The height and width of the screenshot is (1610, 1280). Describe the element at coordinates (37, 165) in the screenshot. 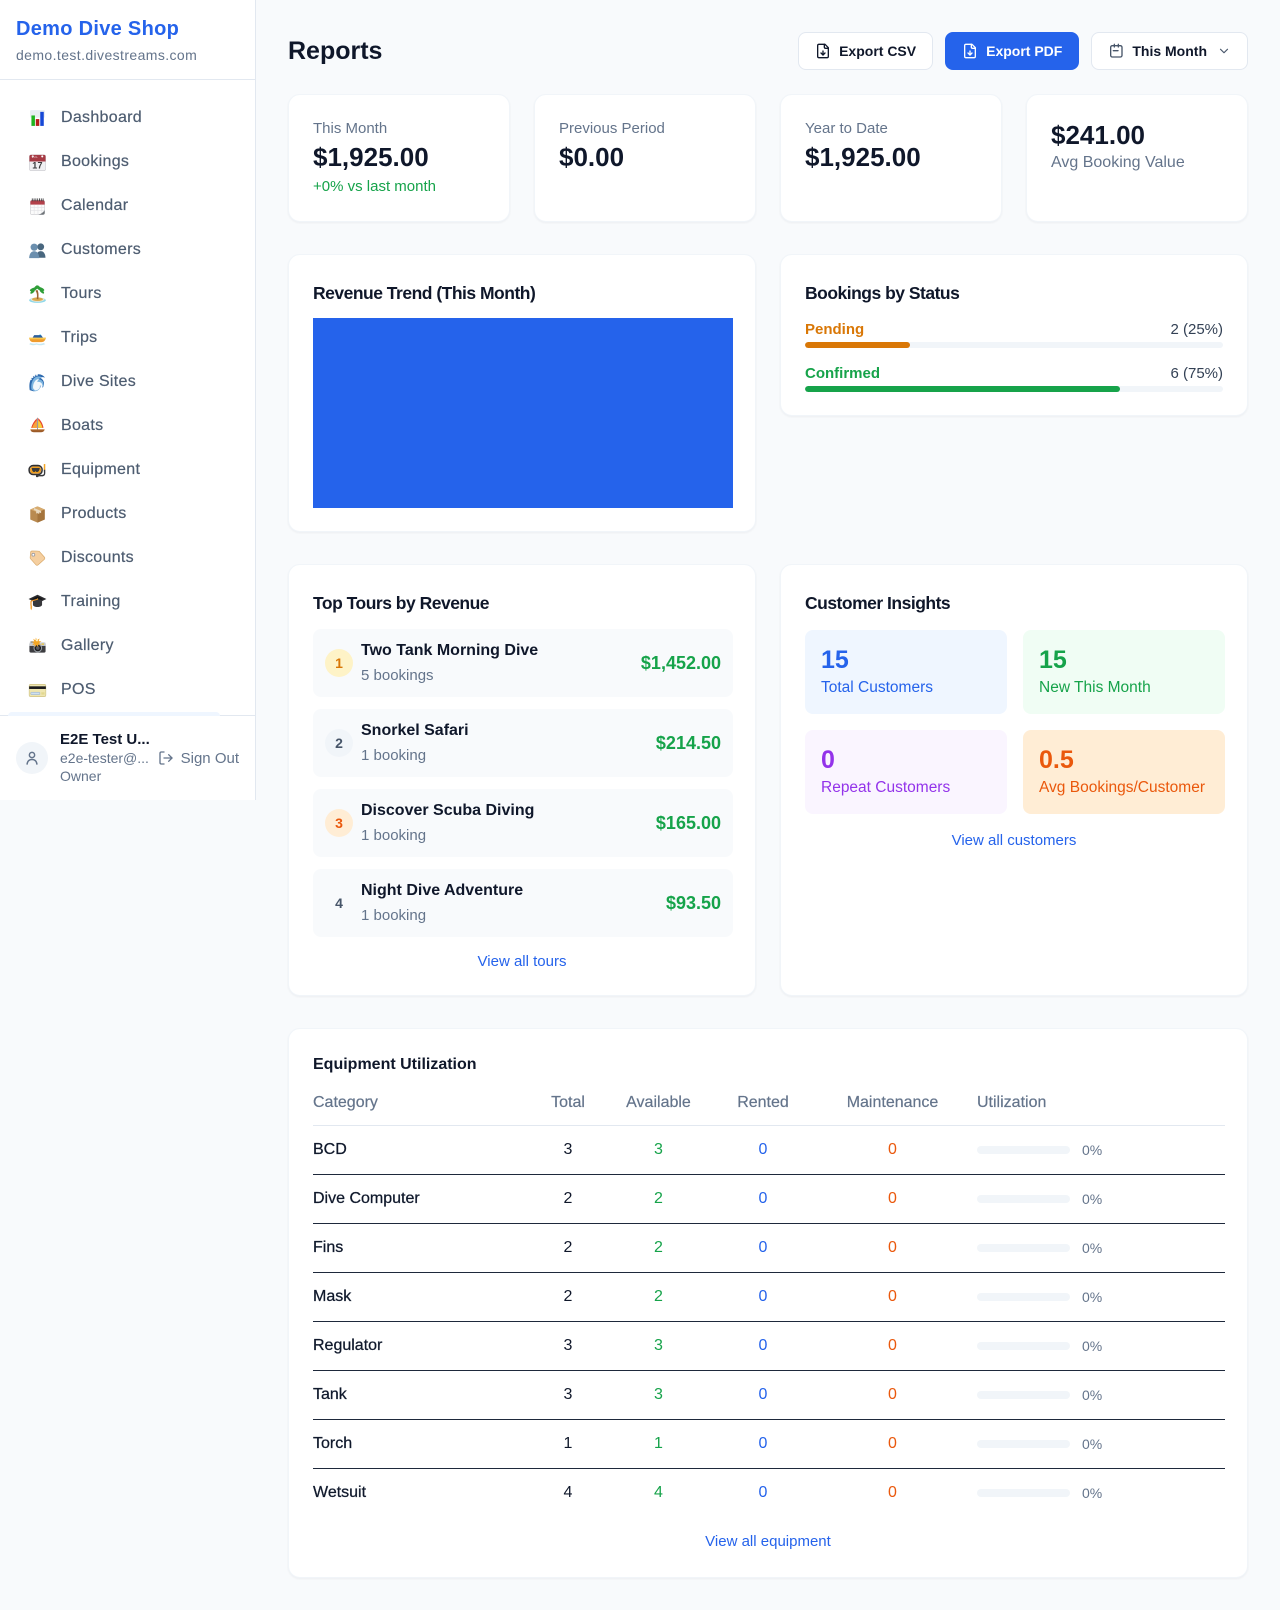

I see `svg-text: 17` at that location.